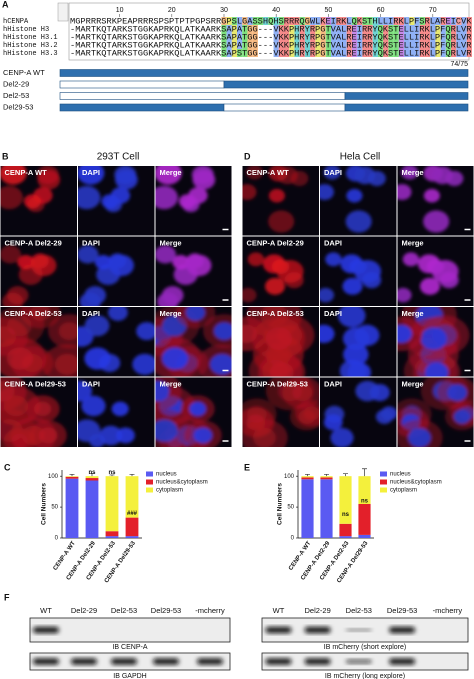 The height and width of the screenshot is (679, 474). I want to click on blot-label: IB mCherry (short explore), so click(365, 647).